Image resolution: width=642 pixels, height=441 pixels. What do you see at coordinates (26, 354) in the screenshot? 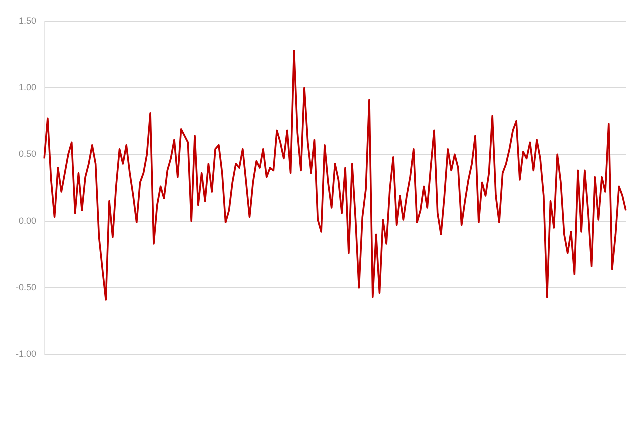
I see `y-tick-label: -1.00` at bounding box center [26, 354].